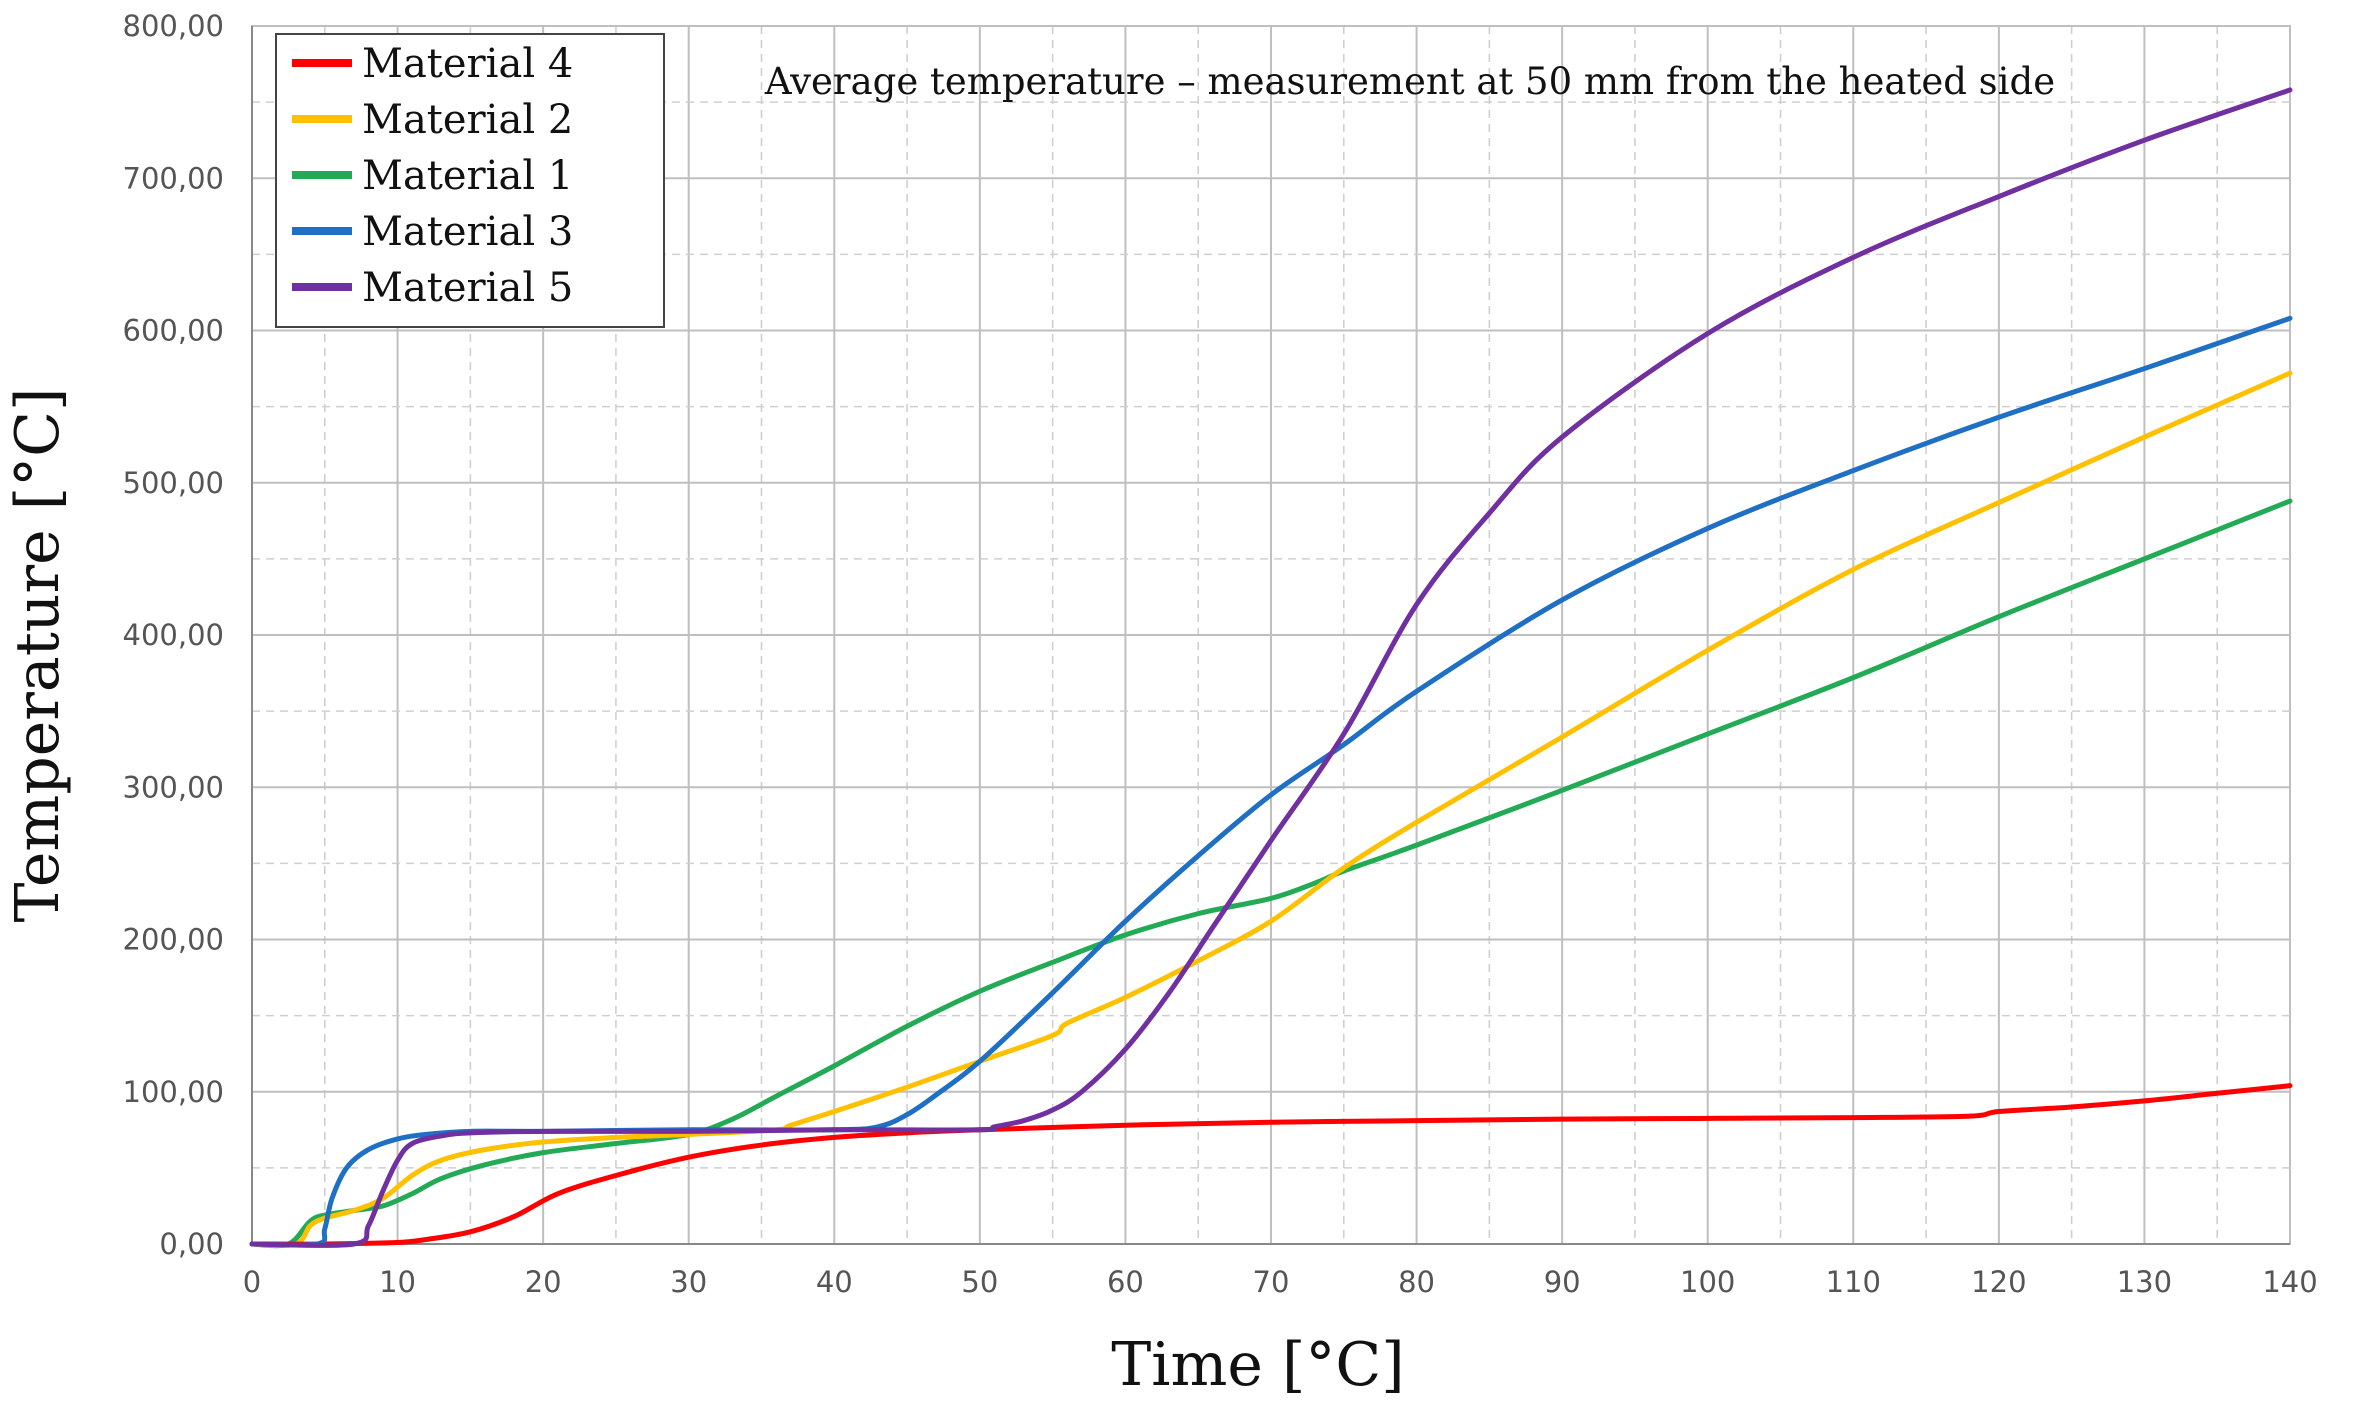  What do you see at coordinates (2144, 1282) in the screenshot?
I see `x-tick-label: 130` at bounding box center [2144, 1282].